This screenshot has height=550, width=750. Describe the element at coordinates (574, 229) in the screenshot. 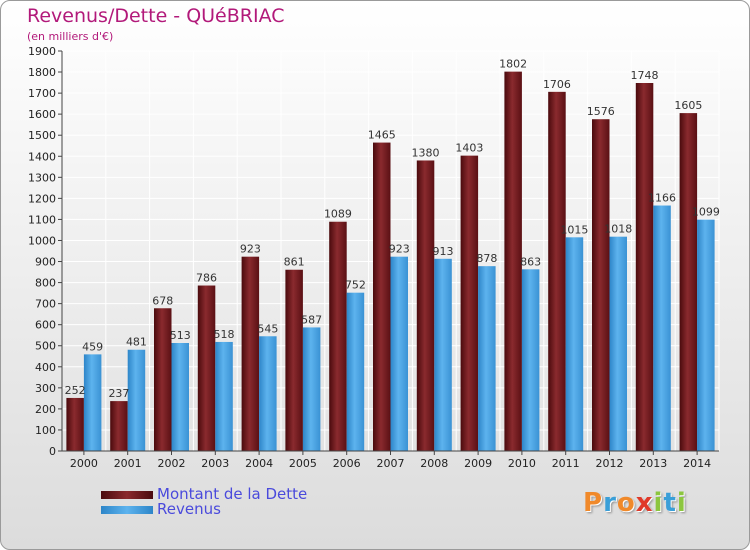

I see `data-label-revenue: 1015` at that location.